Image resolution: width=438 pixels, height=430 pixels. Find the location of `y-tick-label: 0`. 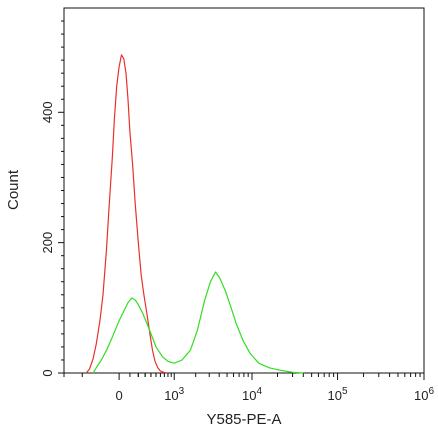

y-tick-label: 0 is located at coordinates (47, 372).